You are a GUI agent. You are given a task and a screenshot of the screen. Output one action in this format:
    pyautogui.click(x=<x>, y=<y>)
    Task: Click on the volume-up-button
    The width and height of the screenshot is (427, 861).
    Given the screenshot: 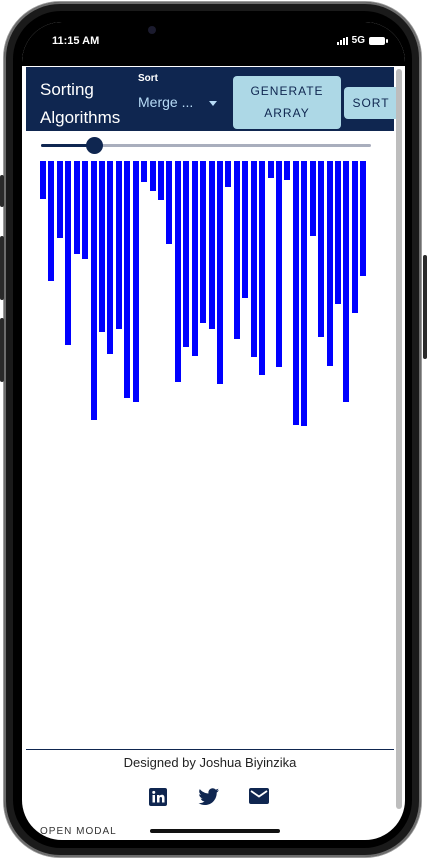 What is the action you would take?
    pyautogui.click(x=2, y=268)
    